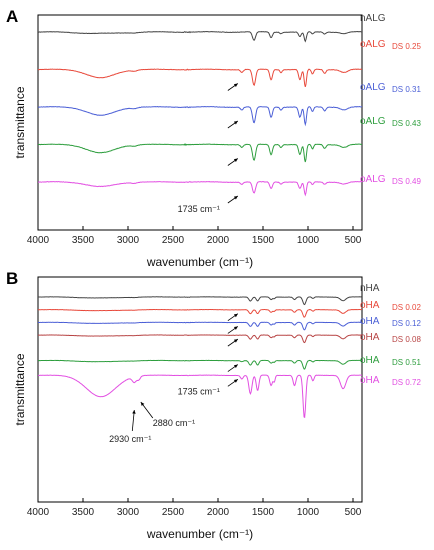 Image resolution: width=434 pixels, height=550 pixels. I want to click on panel-letter-a: A, so click(12, 16).